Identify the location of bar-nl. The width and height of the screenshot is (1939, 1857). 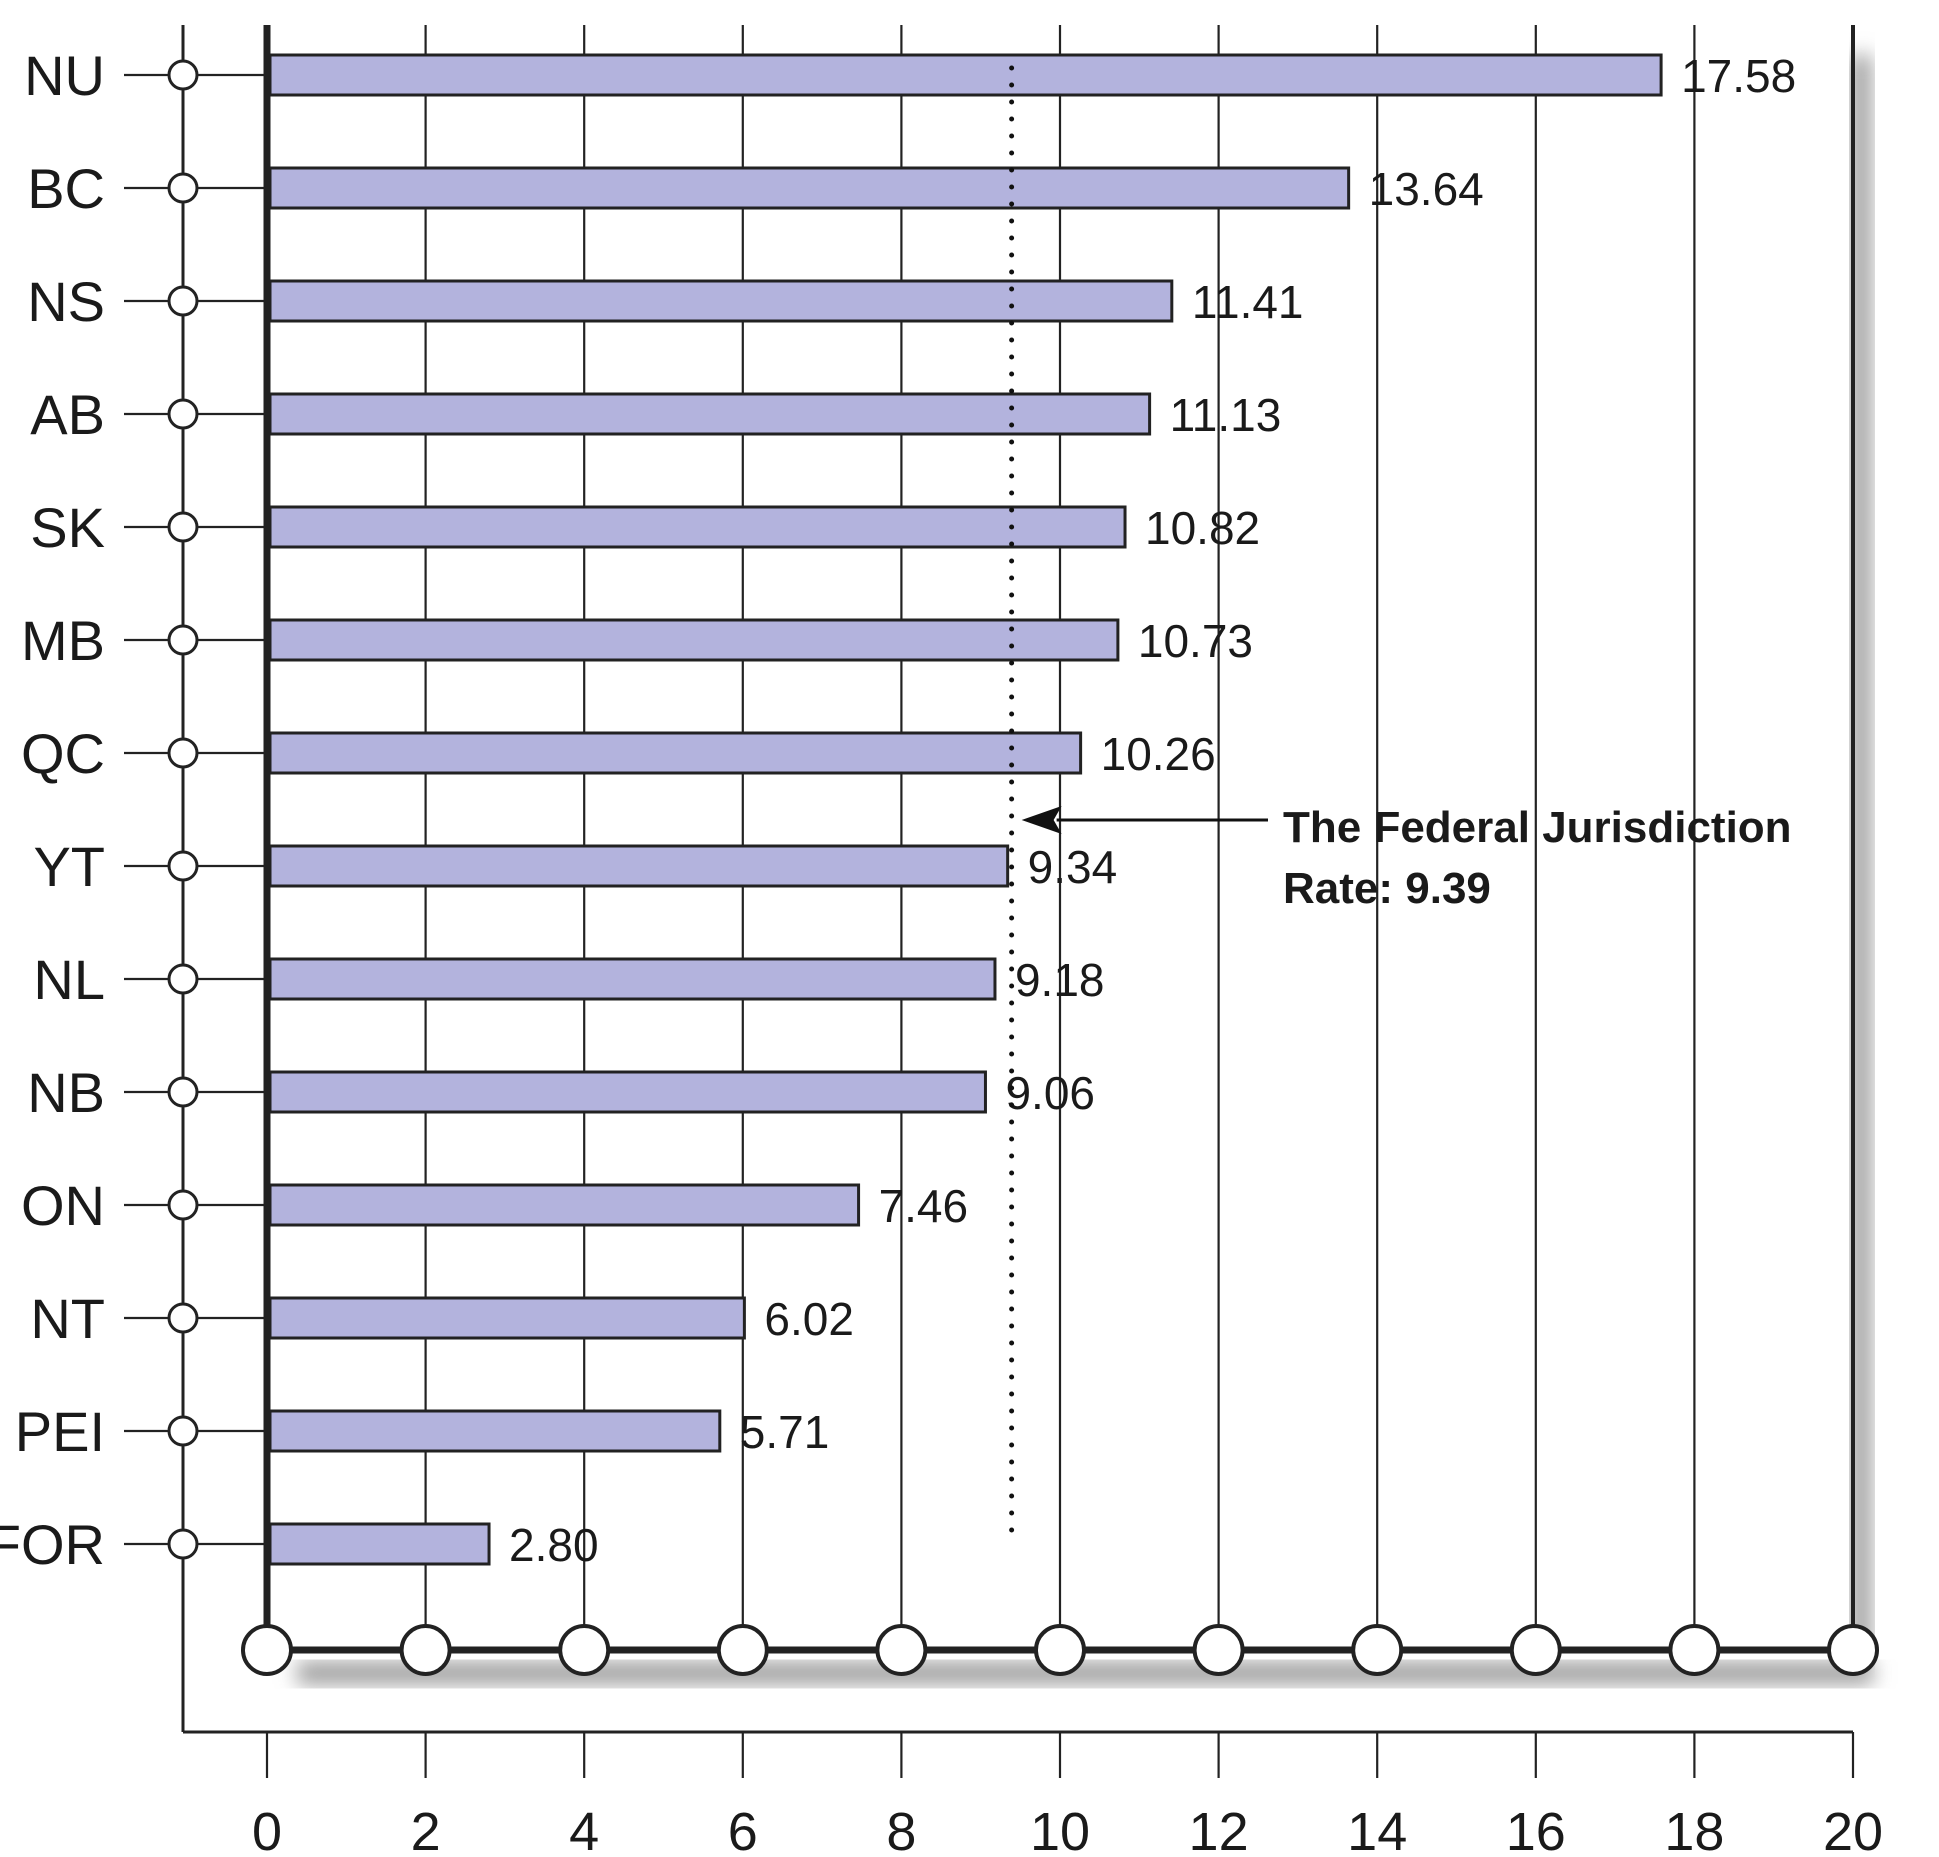
(632, 979).